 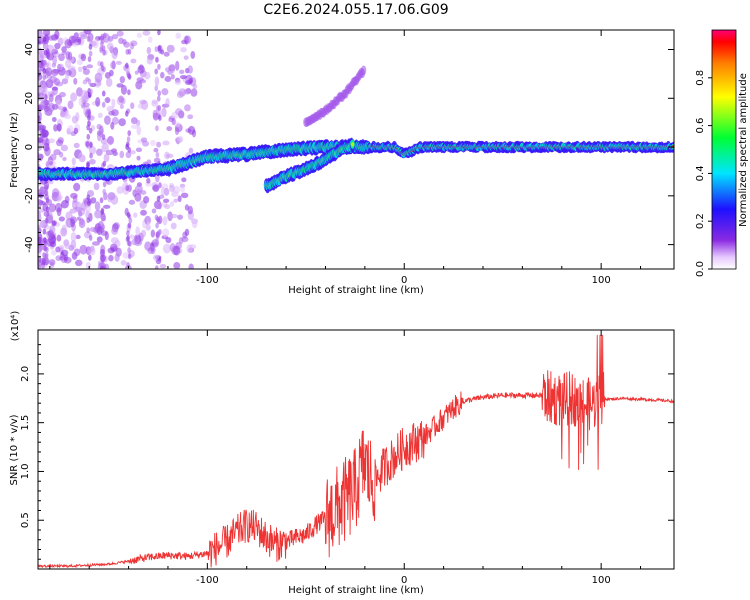 What do you see at coordinates (25, 520) in the screenshot?
I see `y-tick-label: 0.5` at bounding box center [25, 520].